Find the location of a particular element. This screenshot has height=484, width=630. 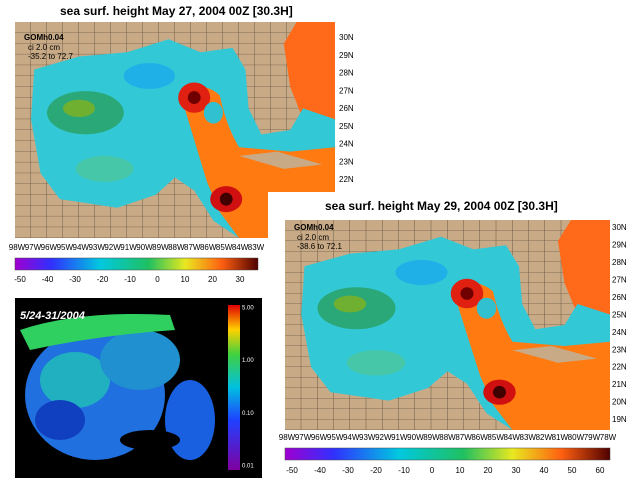

satellite-colorbar is located at coordinates (234, 387).